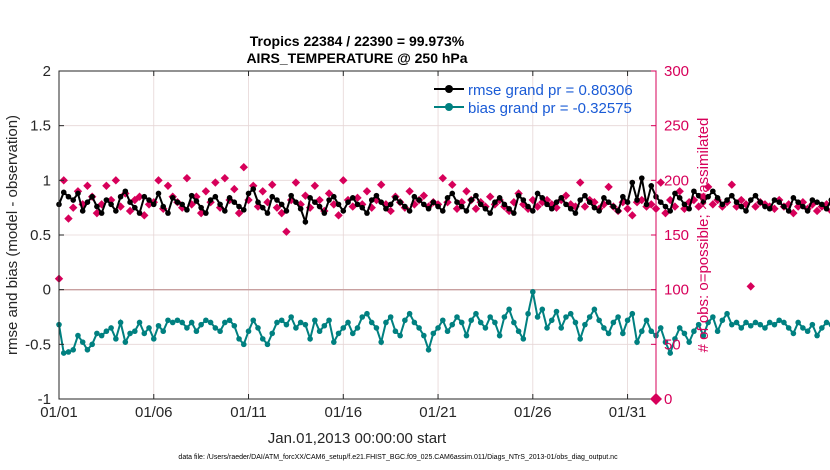  Describe the element at coordinates (47, 290) in the screenshot. I see `y-left-tick-label: 0` at that location.